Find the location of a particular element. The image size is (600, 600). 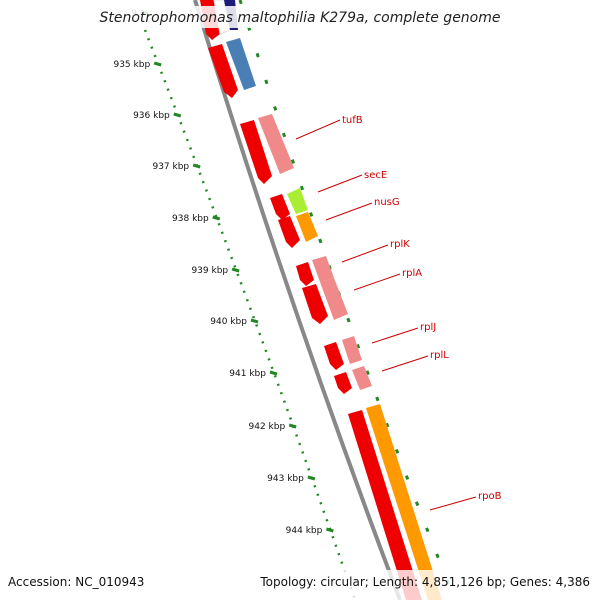

gene-label-rpll: rplL is located at coordinates (439, 355).